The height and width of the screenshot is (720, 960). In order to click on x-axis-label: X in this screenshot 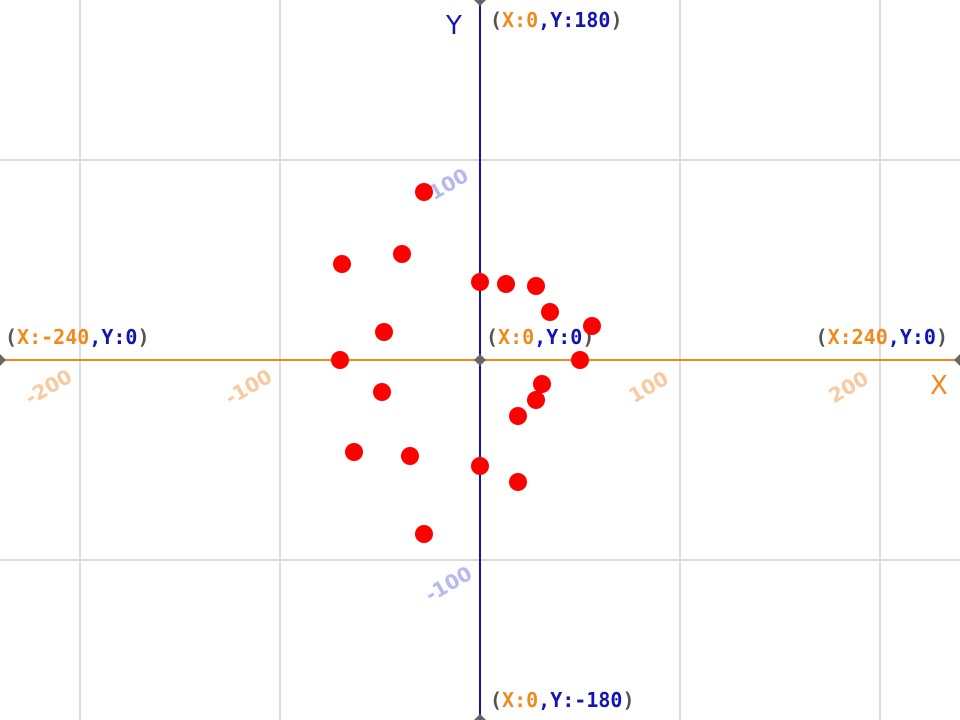, I will do `click(939, 386)`.